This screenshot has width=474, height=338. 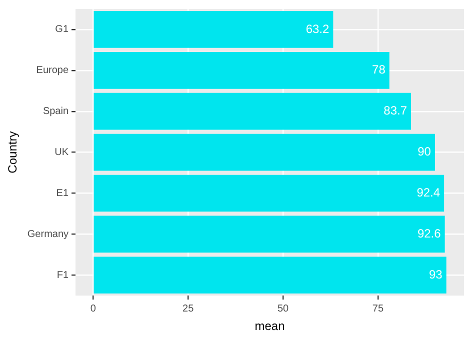 What do you see at coordinates (318, 29) in the screenshot?
I see `data-label: 63.2` at bounding box center [318, 29].